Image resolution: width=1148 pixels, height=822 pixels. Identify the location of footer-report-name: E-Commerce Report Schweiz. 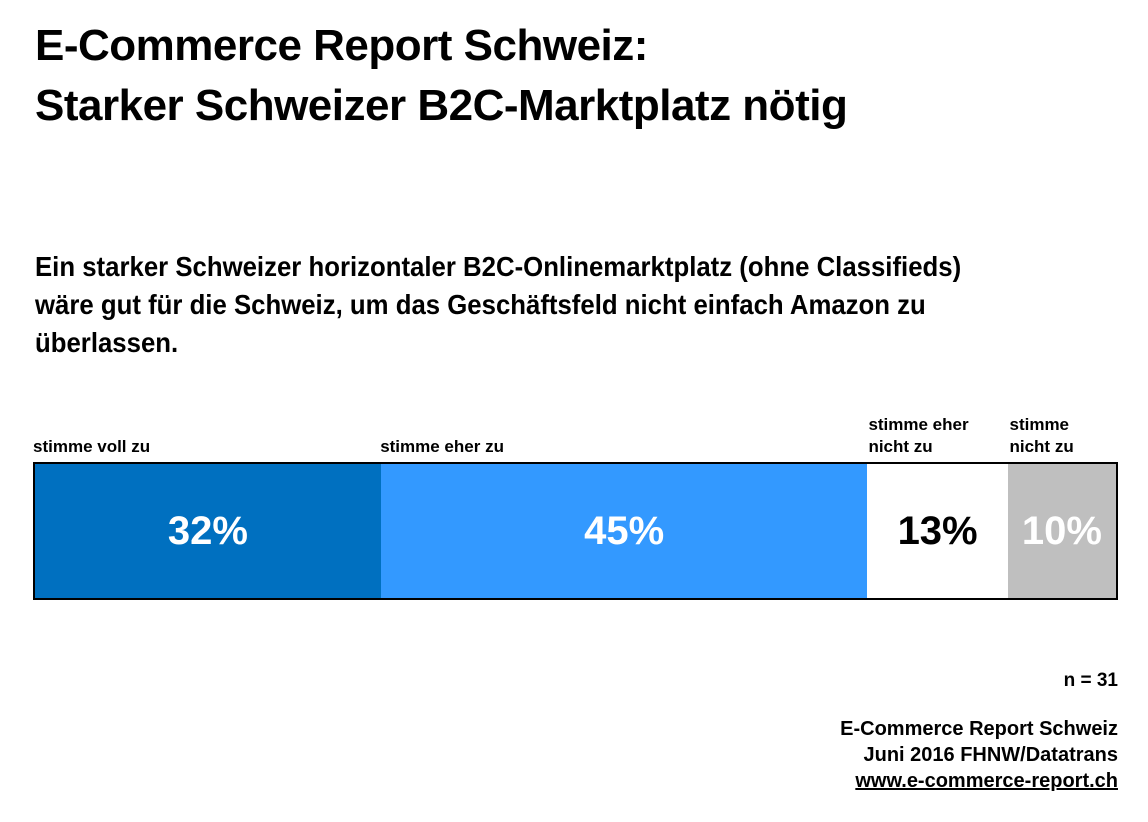
(979, 729).